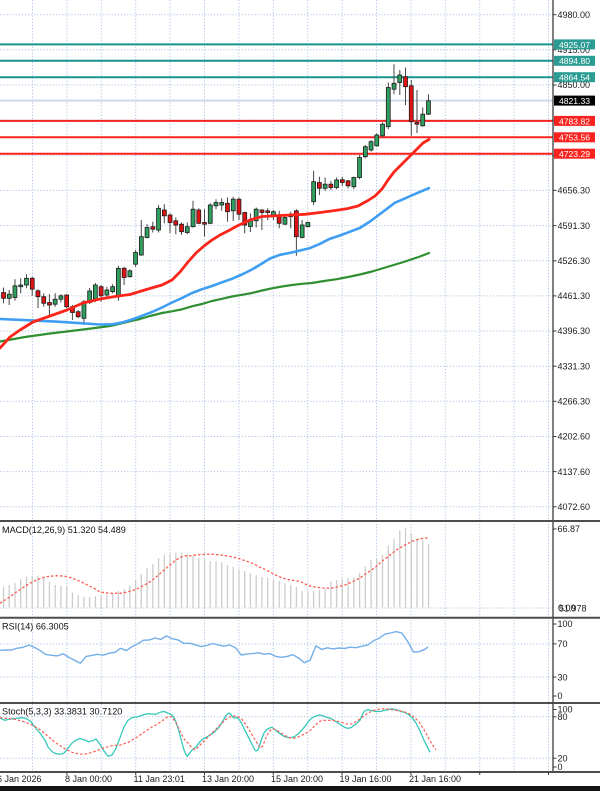 This screenshot has width=600, height=791. What do you see at coordinates (567, 608) in the screenshot?
I see `svg-text: 0.00` at bounding box center [567, 608].